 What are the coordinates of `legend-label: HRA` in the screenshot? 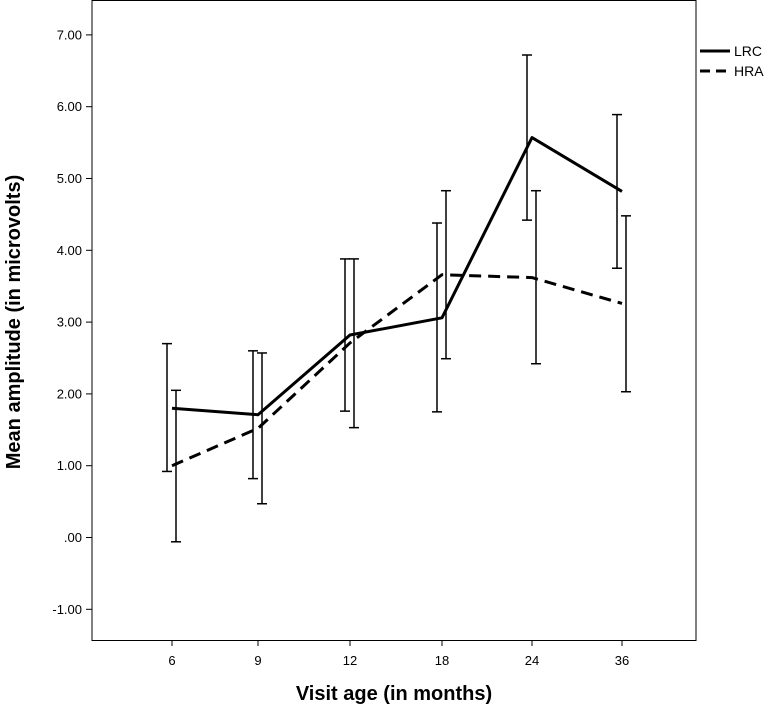 It's located at (749, 71).